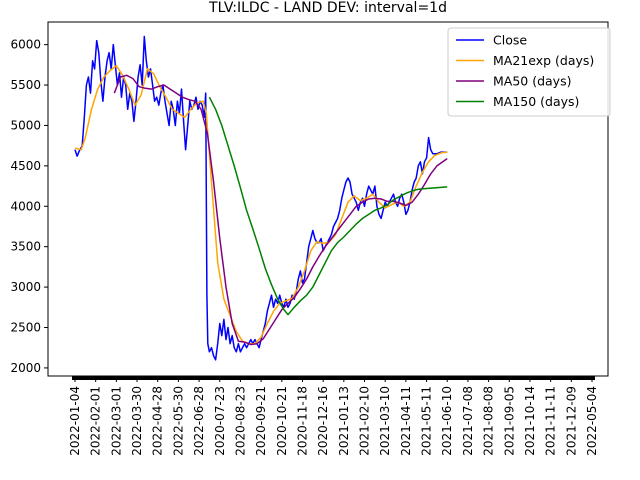 Image resolution: width=640 pixels, height=480 pixels. What do you see at coordinates (509, 421) in the screenshot?
I see `x-tick-label-21: 2021-09-05` at bounding box center [509, 421].